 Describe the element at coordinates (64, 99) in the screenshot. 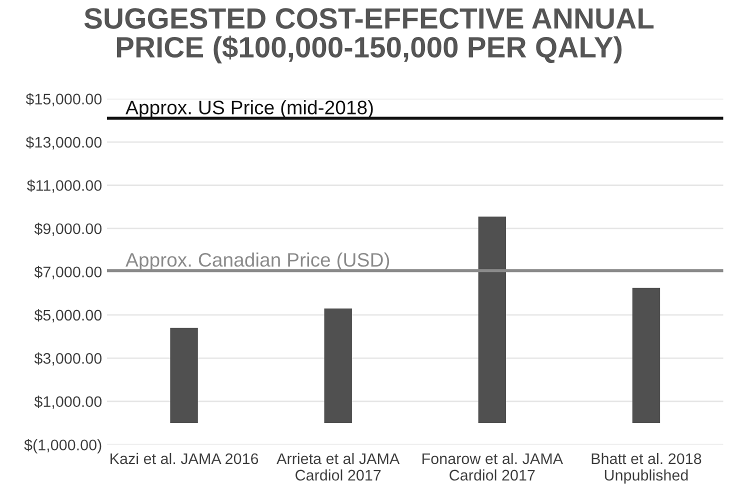

I see `y-tick-label: $15,000.00` at that location.